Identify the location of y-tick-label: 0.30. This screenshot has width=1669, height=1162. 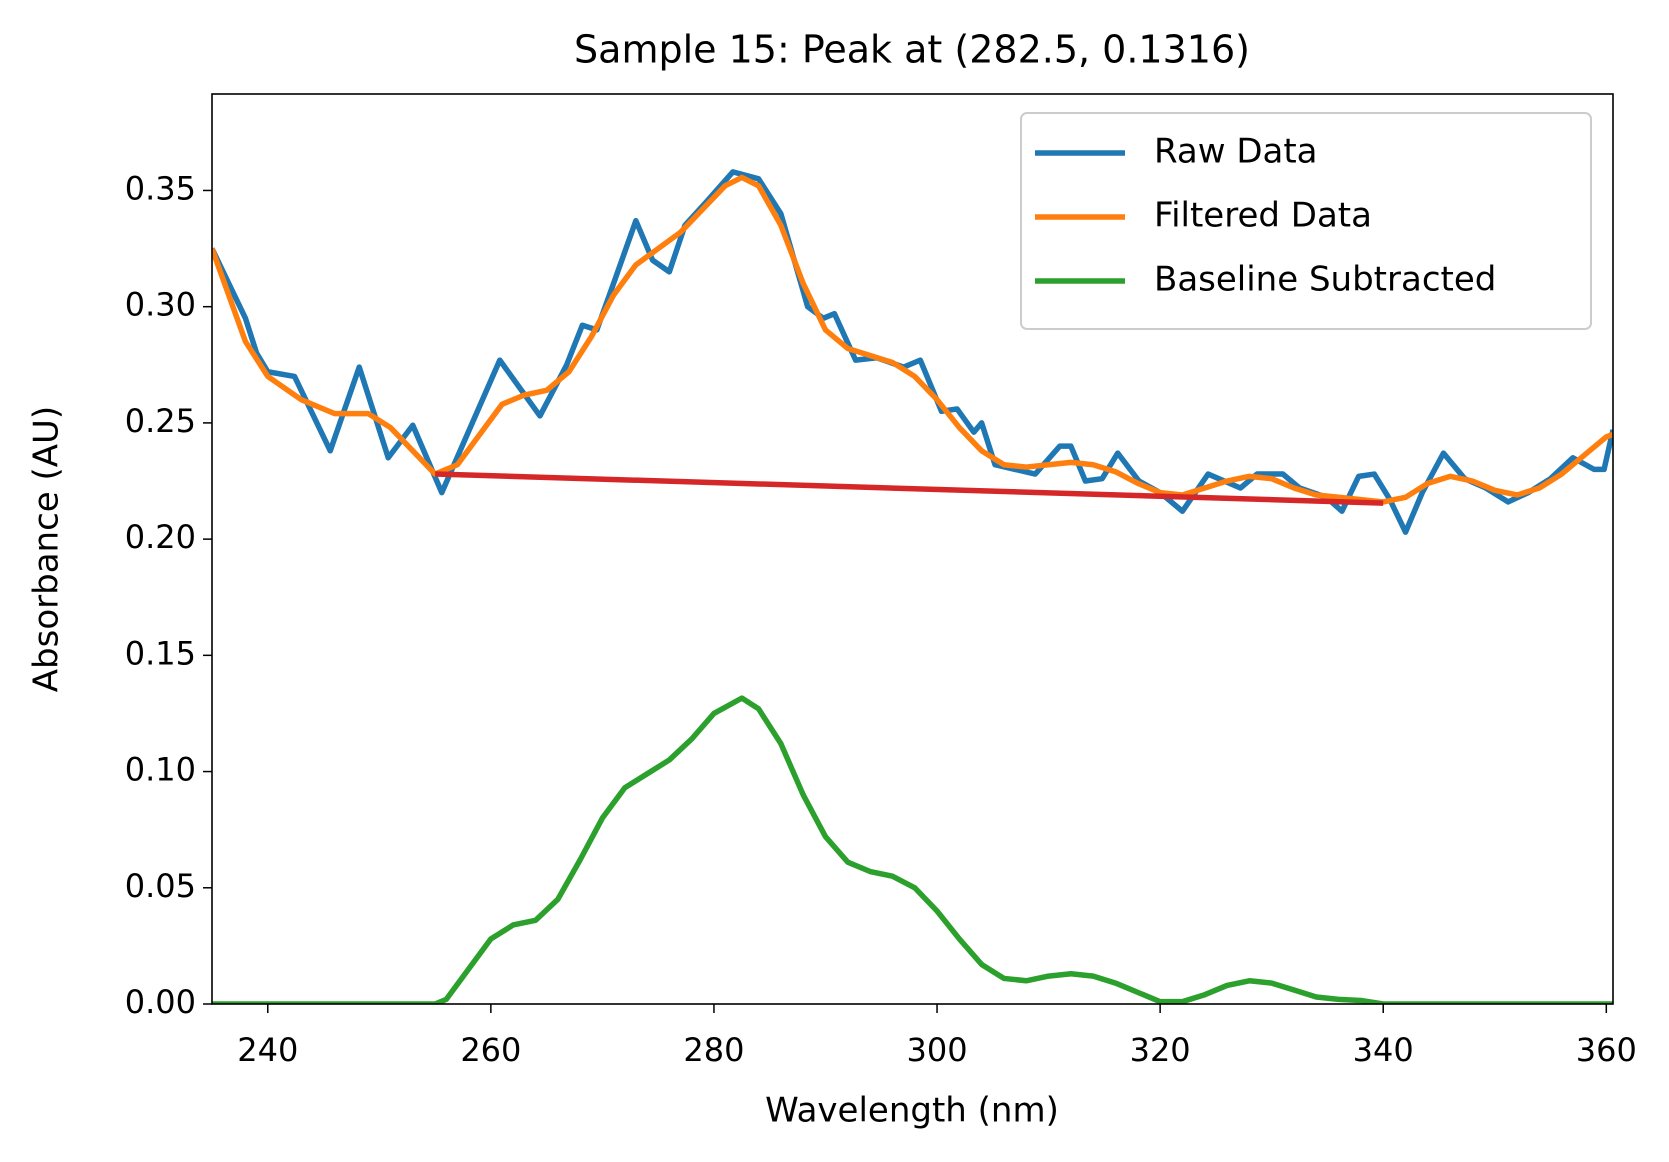
(160, 305).